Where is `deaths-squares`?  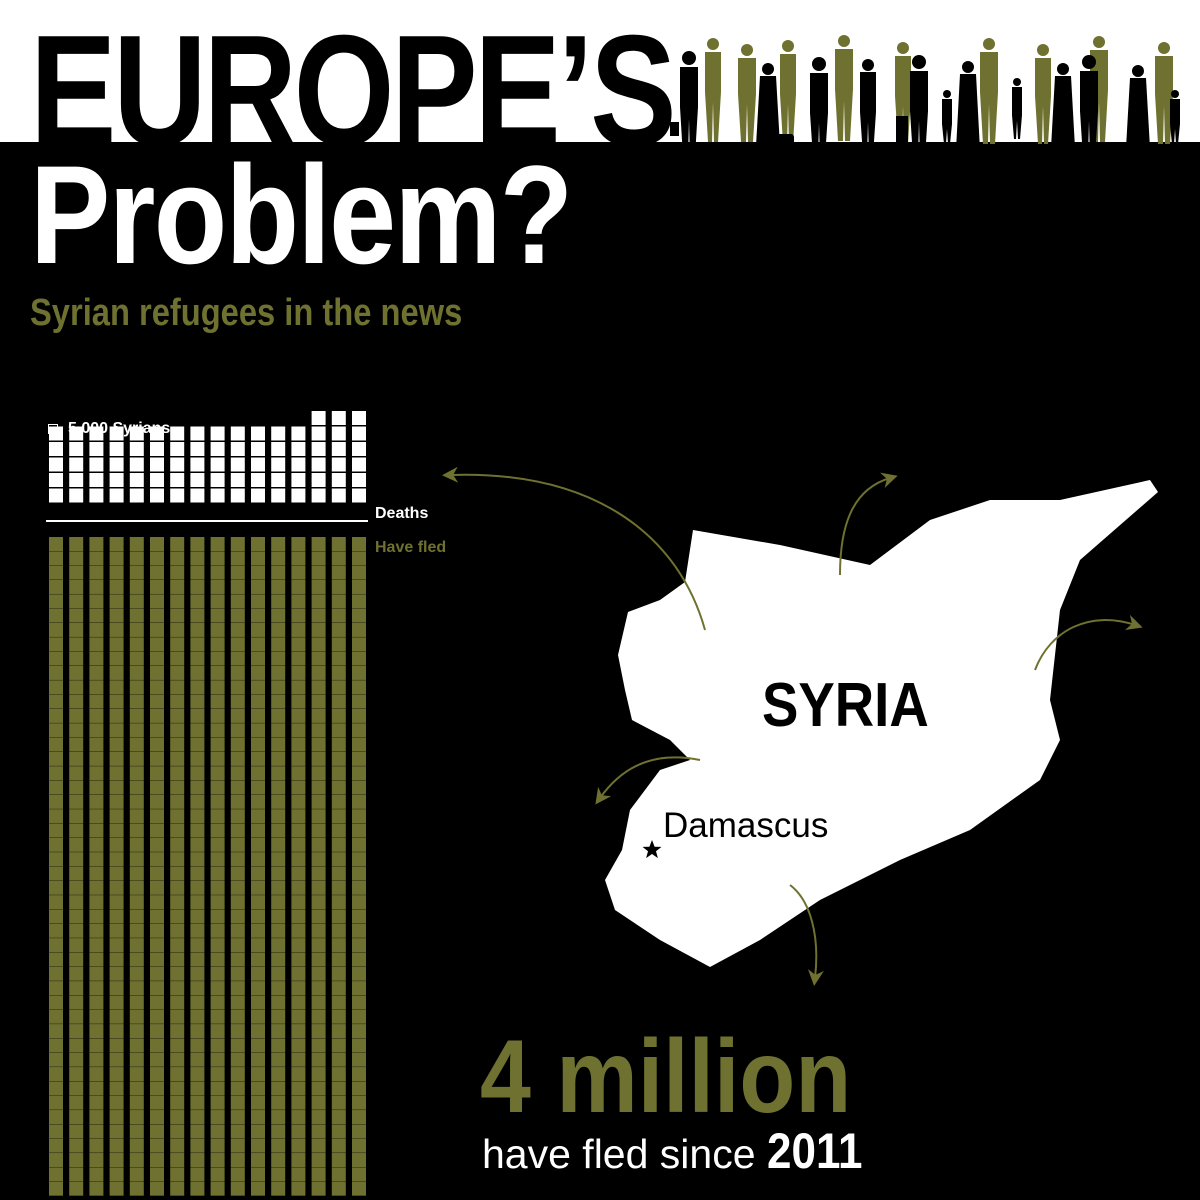 deaths-squares is located at coordinates (207, 457).